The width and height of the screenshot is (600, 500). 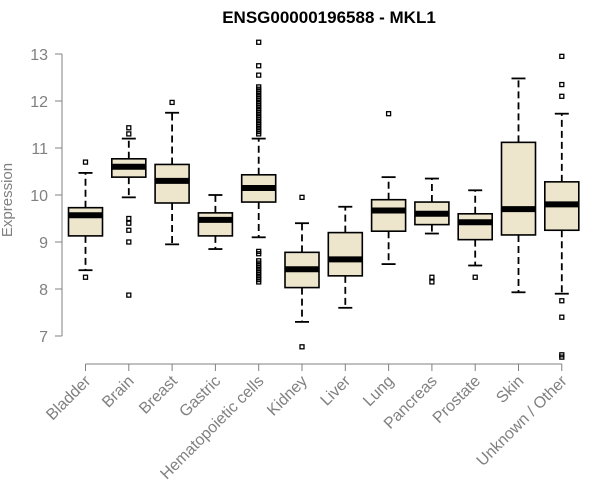 What do you see at coordinates (510, 390) in the screenshot?
I see `x-tick-label: Skin` at bounding box center [510, 390].